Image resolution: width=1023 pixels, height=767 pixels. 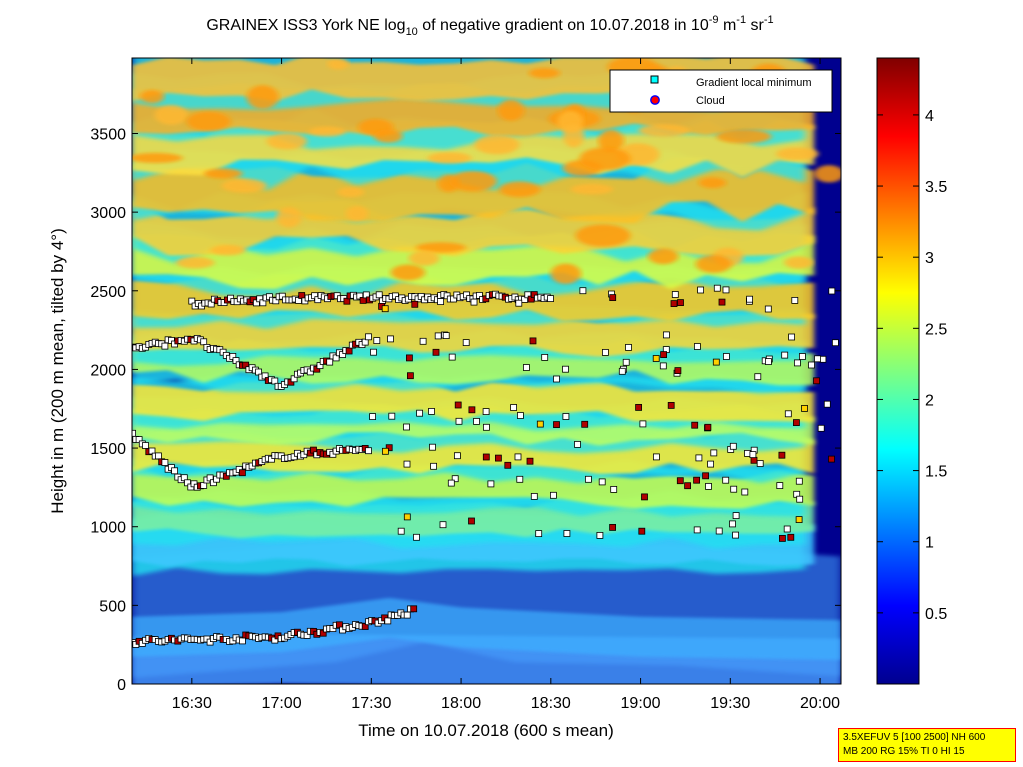 What do you see at coordinates (57, 371) in the screenshot?
I see `y-axis-label: Height in m (200 m mean, tilted by 4°)` at bounding box center [57, 371].